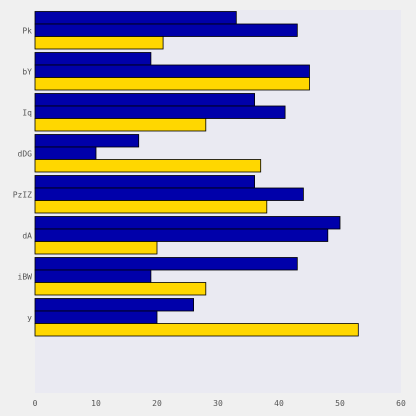  Describe the element at coordinates (27, 71) in the screenshot. I see `y-tick-label: bY` at that location.